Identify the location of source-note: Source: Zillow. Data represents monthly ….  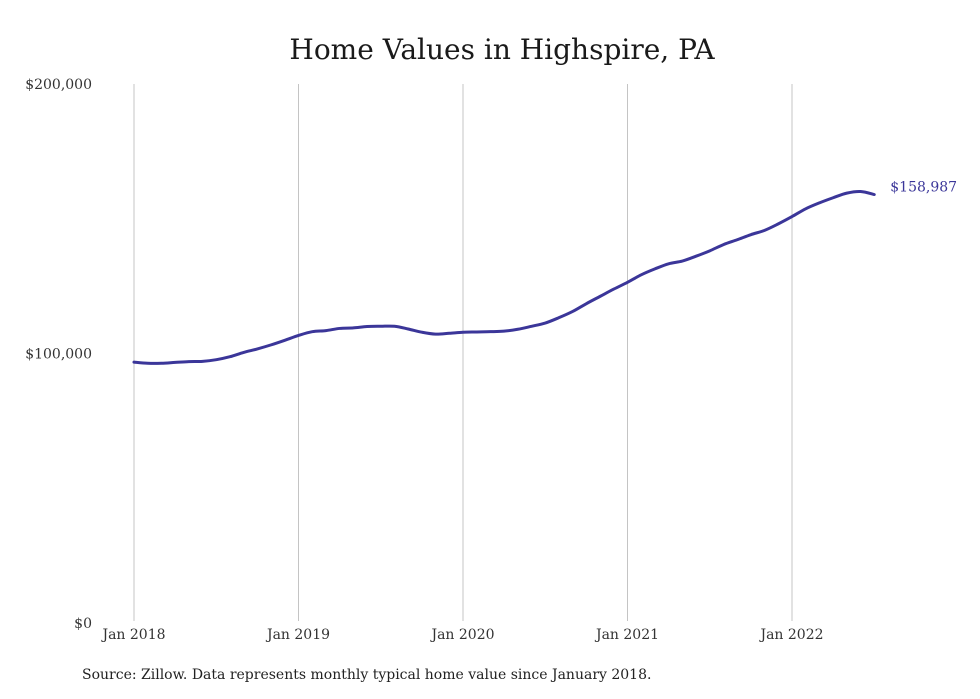
(367, 675).